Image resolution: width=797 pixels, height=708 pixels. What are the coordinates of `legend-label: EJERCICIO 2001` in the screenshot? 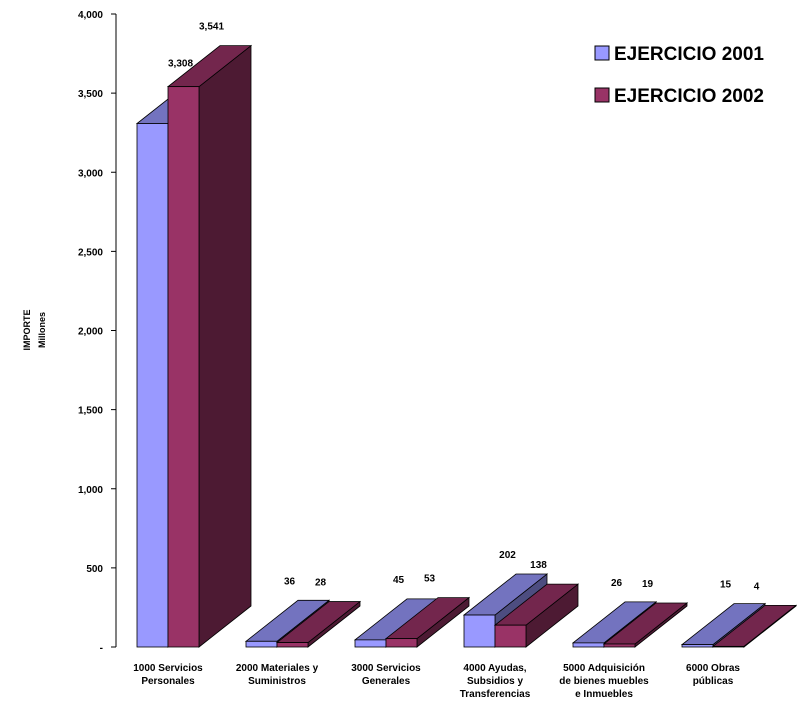 It's located at (689, 54).